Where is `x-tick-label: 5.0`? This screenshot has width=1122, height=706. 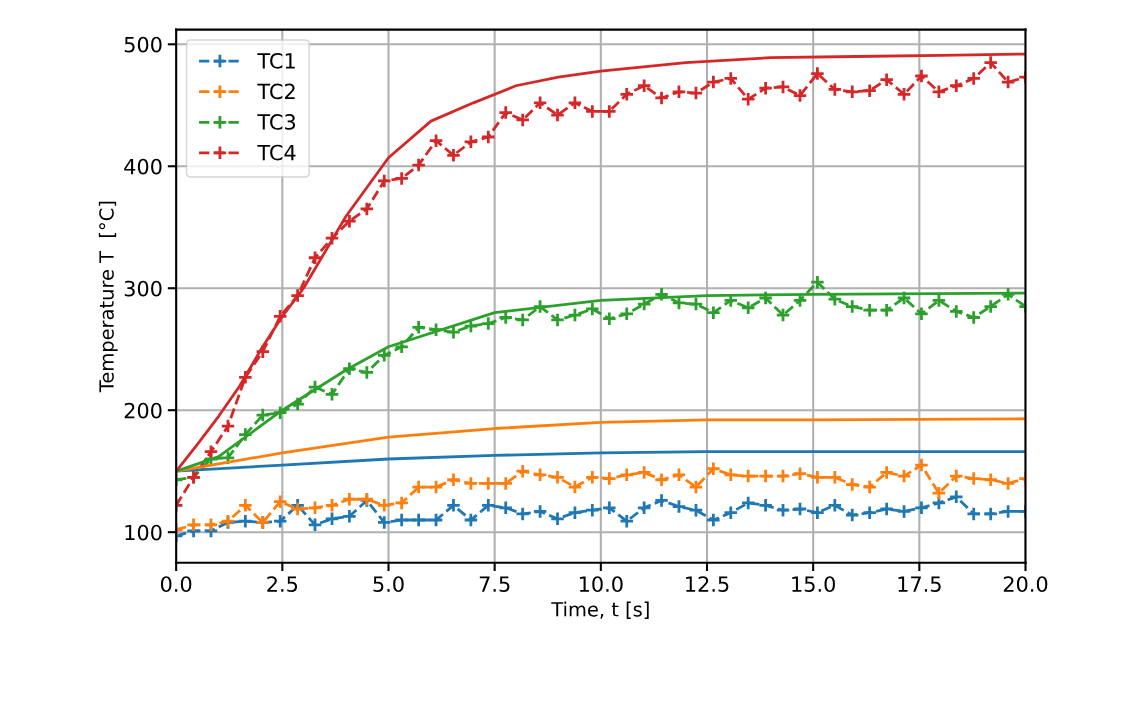 x-tick-label: 5.0 is located at coordinates (388, 584).